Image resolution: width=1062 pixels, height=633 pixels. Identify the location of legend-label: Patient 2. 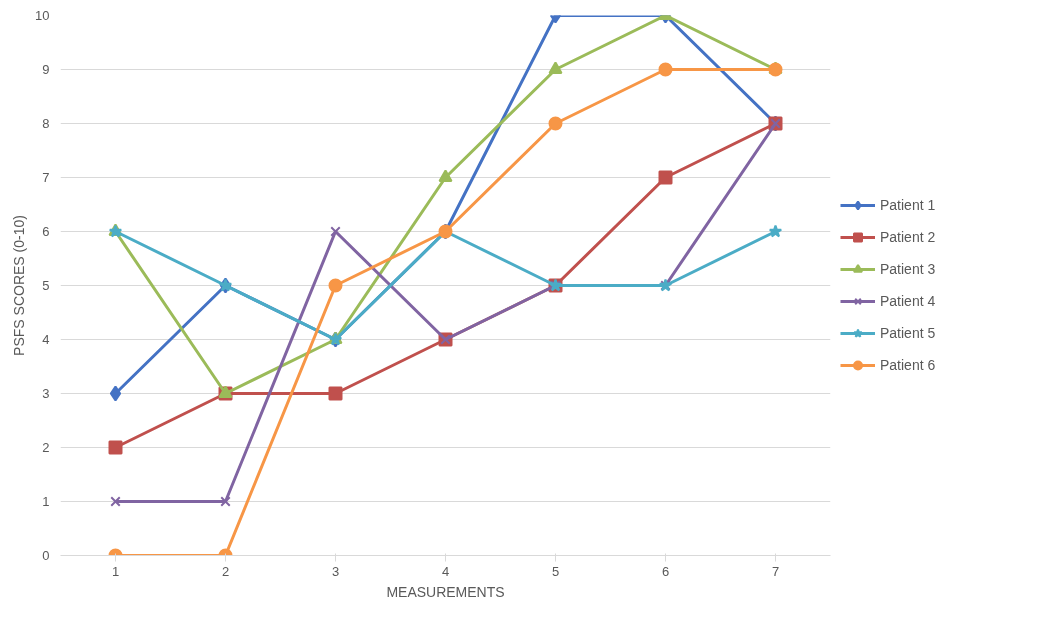
(908, 237).